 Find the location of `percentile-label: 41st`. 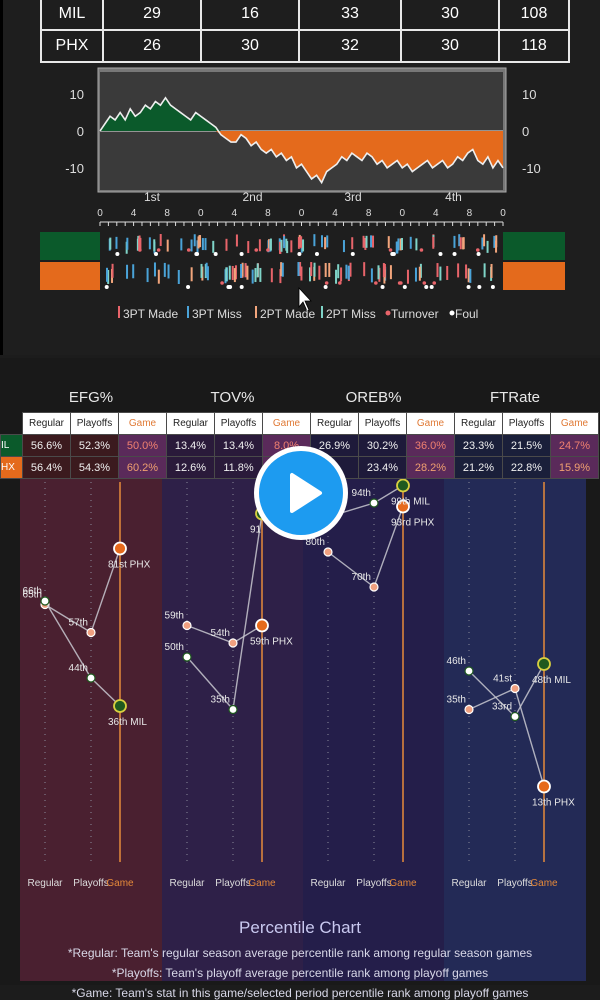

percentile-label: 41st is located at coordinates (502, 679).